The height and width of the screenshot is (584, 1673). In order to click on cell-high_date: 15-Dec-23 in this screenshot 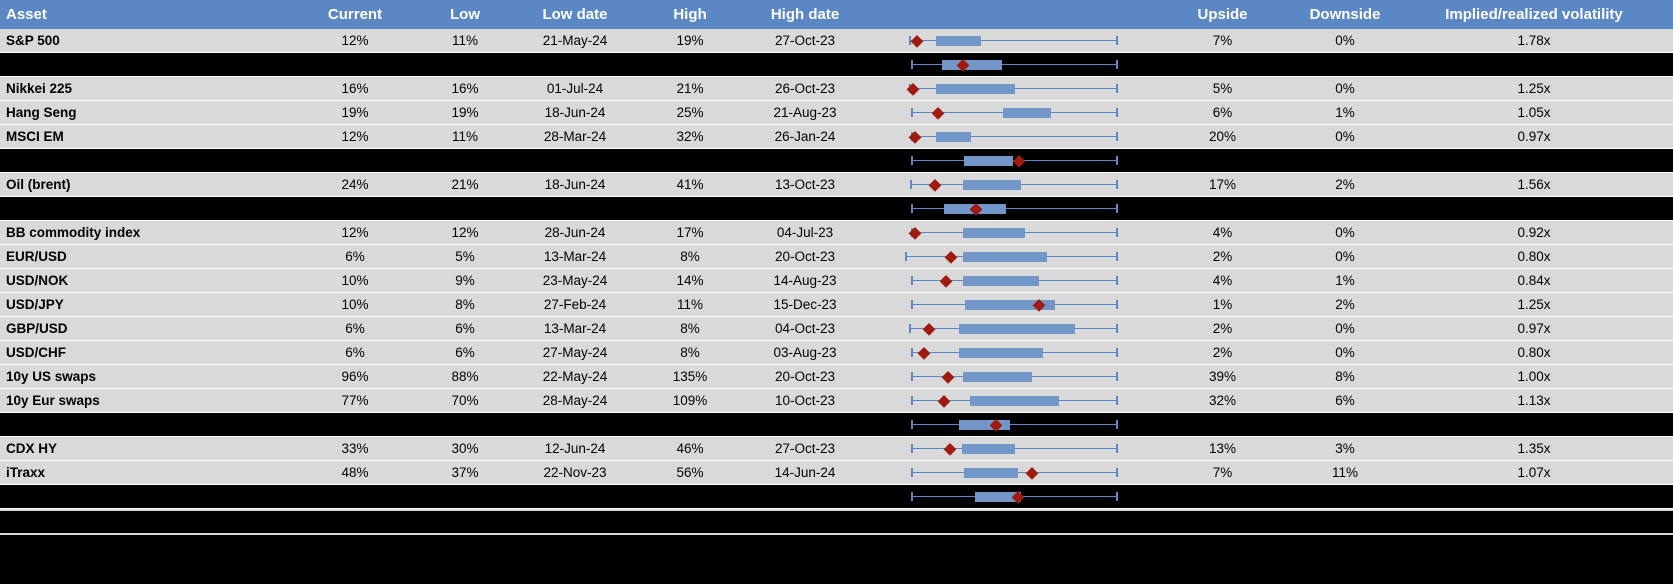, I will do `click(805, 304)`.